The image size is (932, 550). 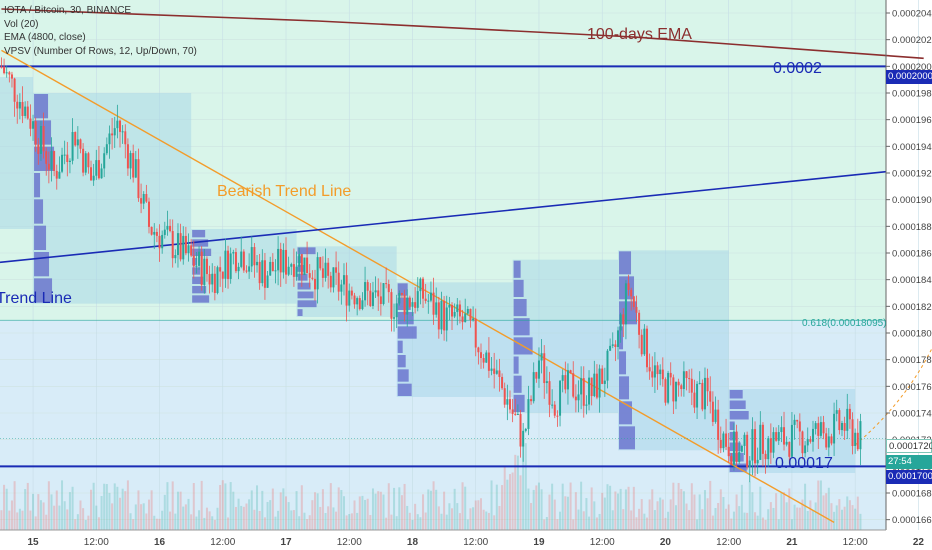 I want to click on symbol-title: IOTA / Bitcoin, 30, BINANCE, so click(x=68, y=10).